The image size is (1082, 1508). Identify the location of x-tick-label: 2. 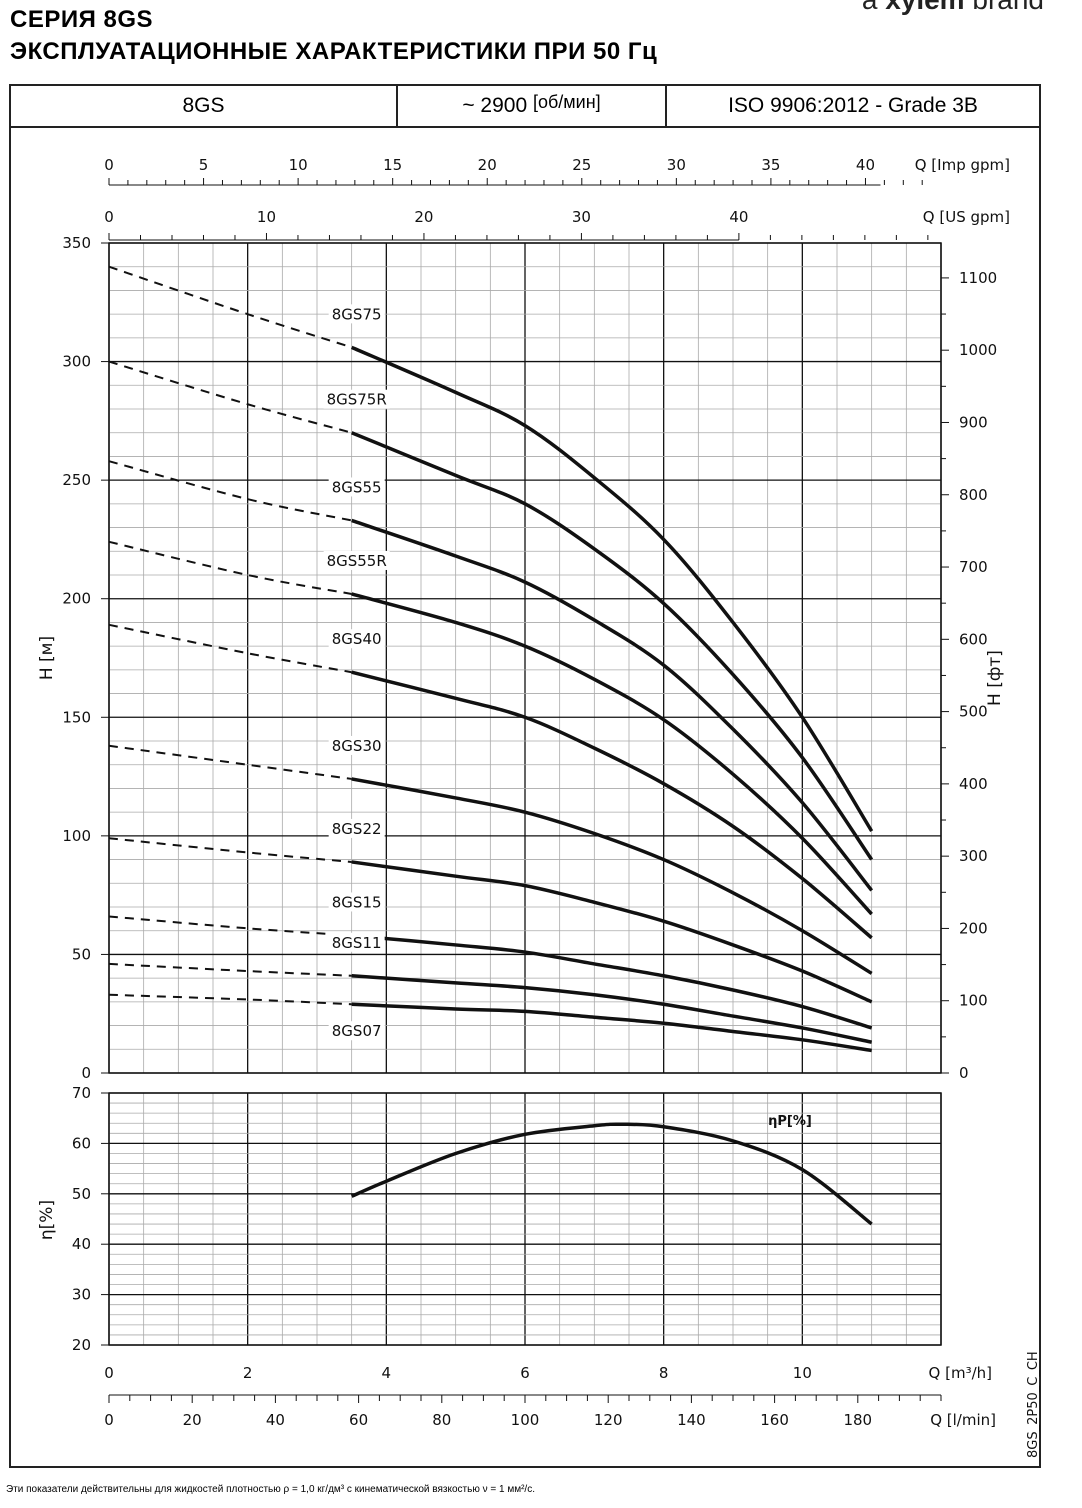
(248, 1373).